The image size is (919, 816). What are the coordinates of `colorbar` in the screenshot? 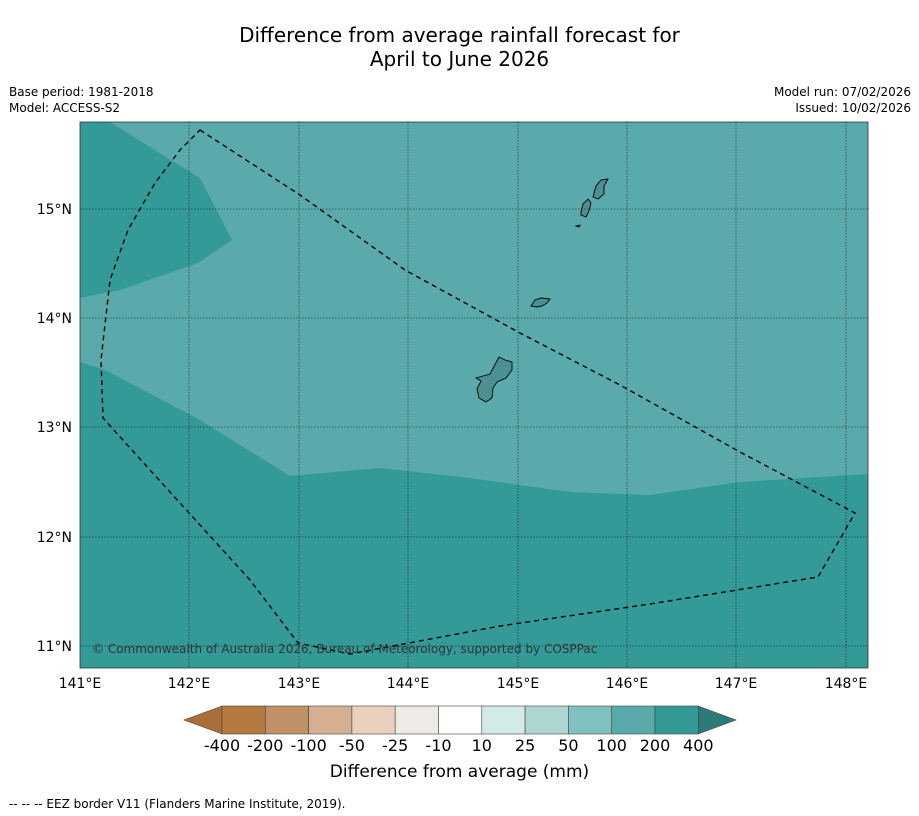 It's located at (460, 720).